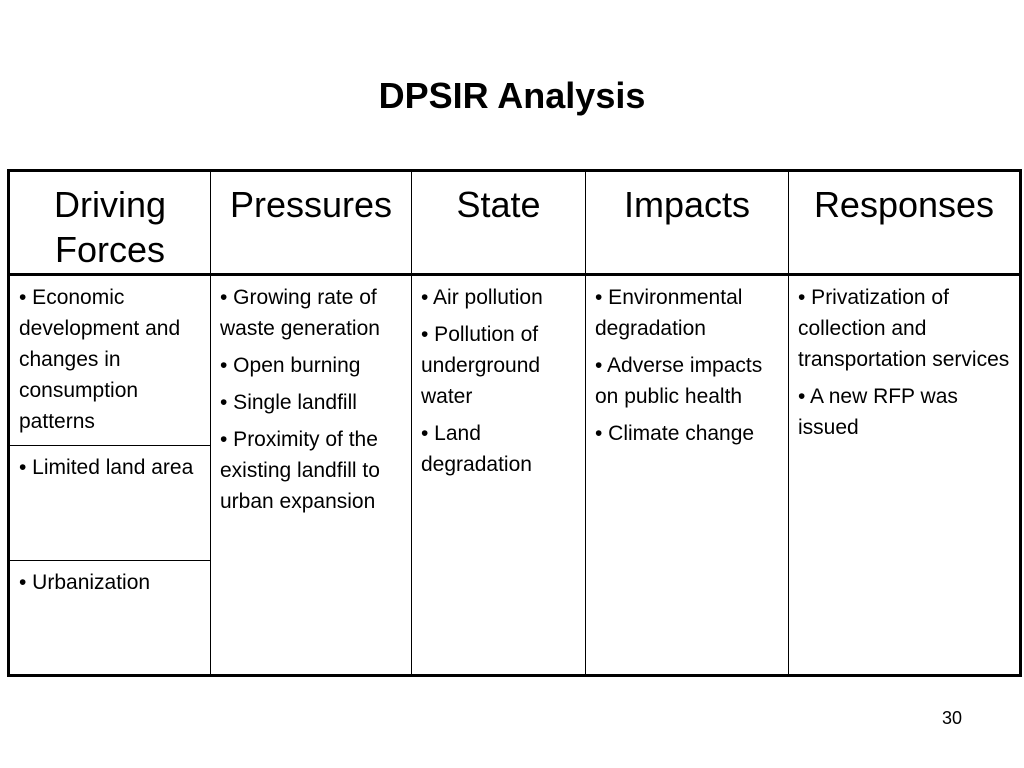 The height and width of the screenshot is (768, 1024). I want to click on table-row: • Limited land area, so click(514, 503).